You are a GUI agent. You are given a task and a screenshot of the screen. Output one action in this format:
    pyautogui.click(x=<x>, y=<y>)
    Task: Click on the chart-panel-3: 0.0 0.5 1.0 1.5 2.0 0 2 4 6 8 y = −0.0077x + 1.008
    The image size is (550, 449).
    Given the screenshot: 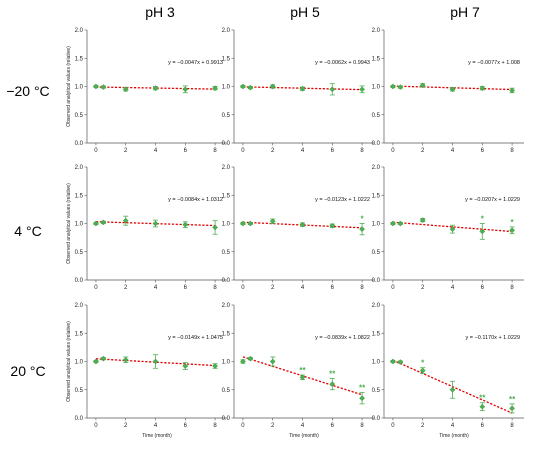 What is the action you would take?
    pyautogui.click(x=448, y=91)
    